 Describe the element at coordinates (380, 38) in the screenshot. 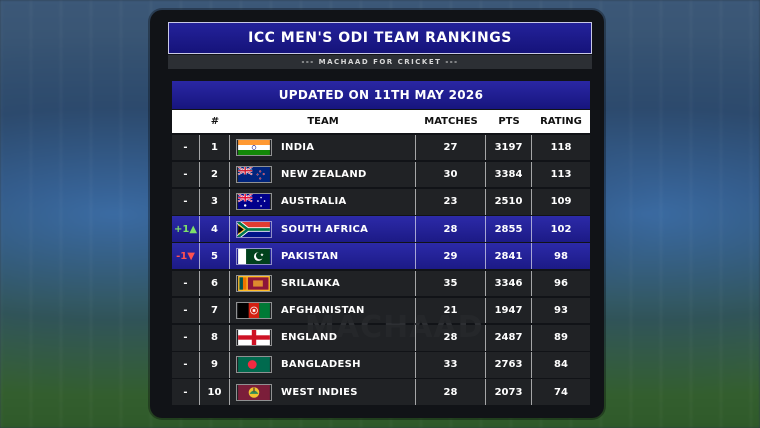

I see `page-title: ICC MEN'S ODI TEAM RANKINGS` at that location.